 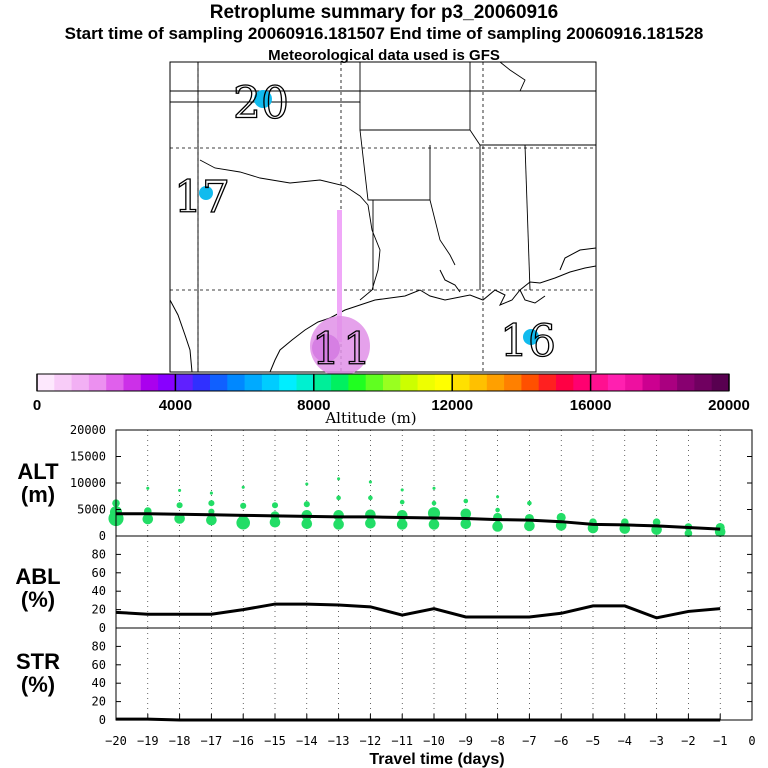 What do you see at coordinates (384, 12) in the screenshot?
I see `chart-title: Retroplume summary for p3_20060916` at bounding box center [384, 12].